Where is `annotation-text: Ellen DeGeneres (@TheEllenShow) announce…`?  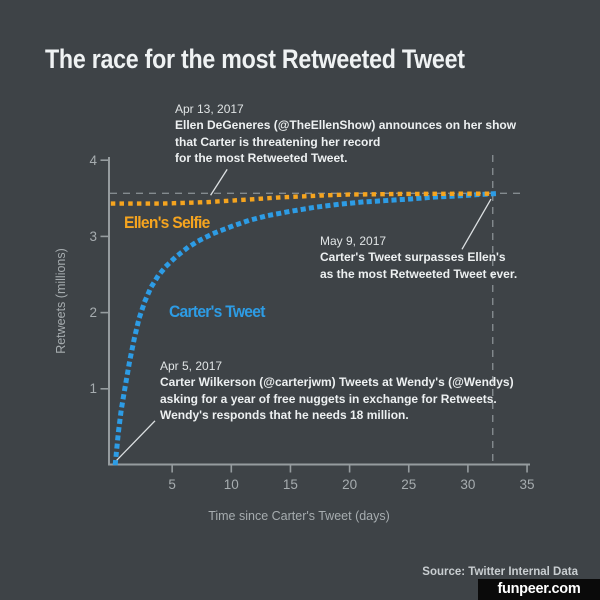 annotation-text: Ellen DeGeneres (@TheEllenShow) announce… is located at coordinates (346, 125).